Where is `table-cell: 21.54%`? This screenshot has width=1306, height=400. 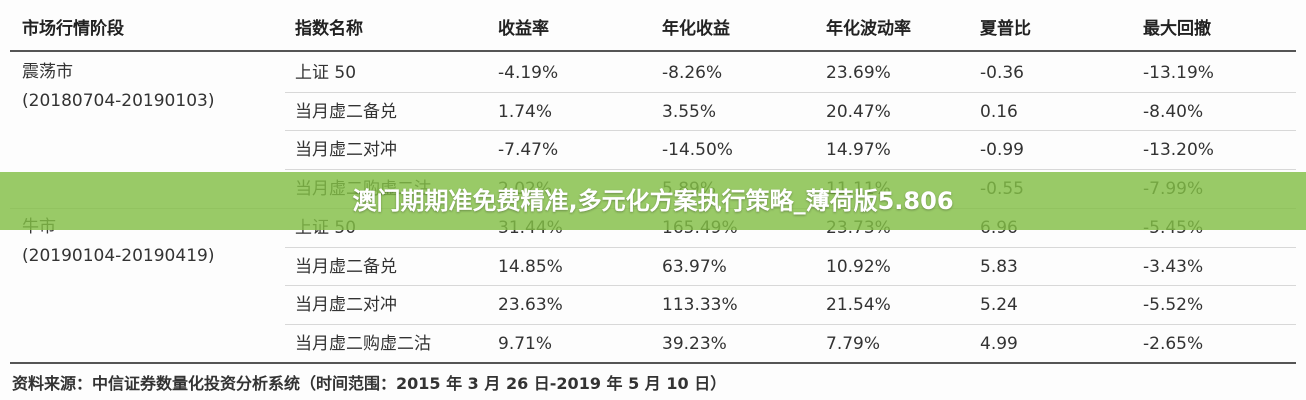 table-cell: 21.54% is located at coordinates (858, 305).